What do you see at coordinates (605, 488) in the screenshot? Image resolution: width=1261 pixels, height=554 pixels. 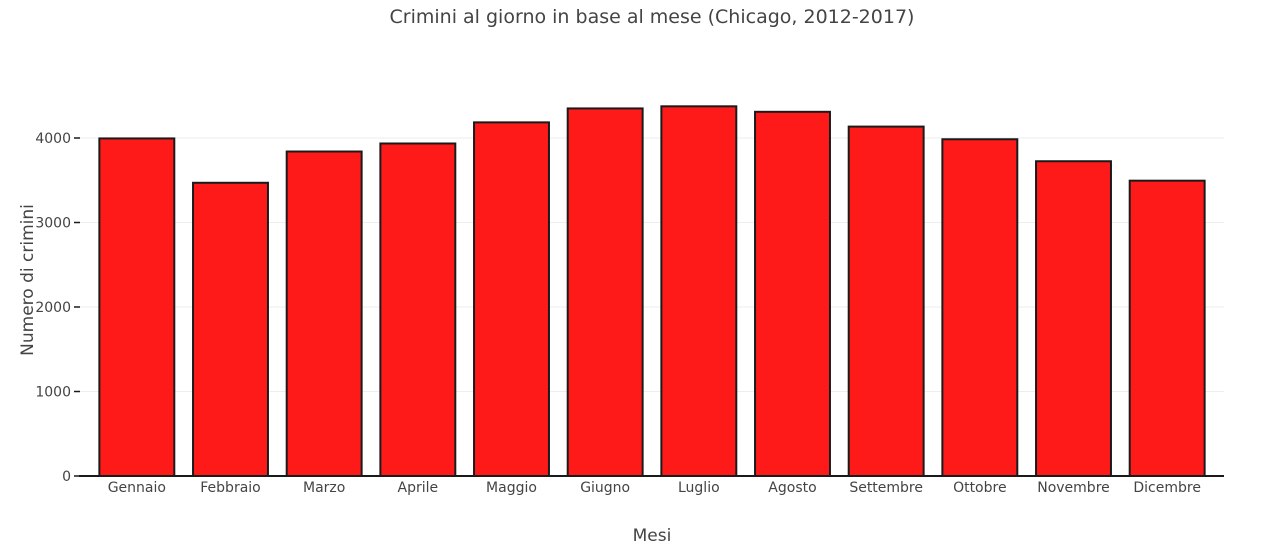 I see `x-tick-label: Giugno` at bounding box center [605, 488].